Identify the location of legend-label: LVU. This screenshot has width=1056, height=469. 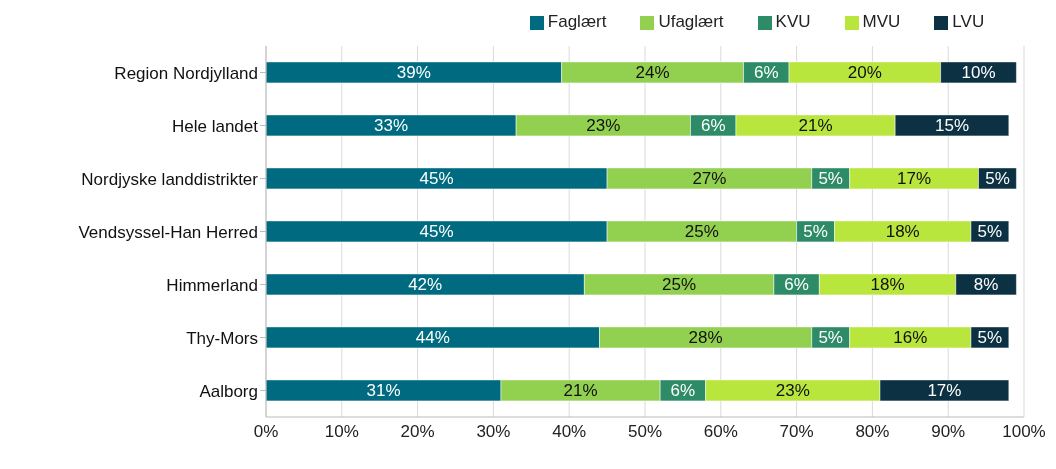
(968, 21).